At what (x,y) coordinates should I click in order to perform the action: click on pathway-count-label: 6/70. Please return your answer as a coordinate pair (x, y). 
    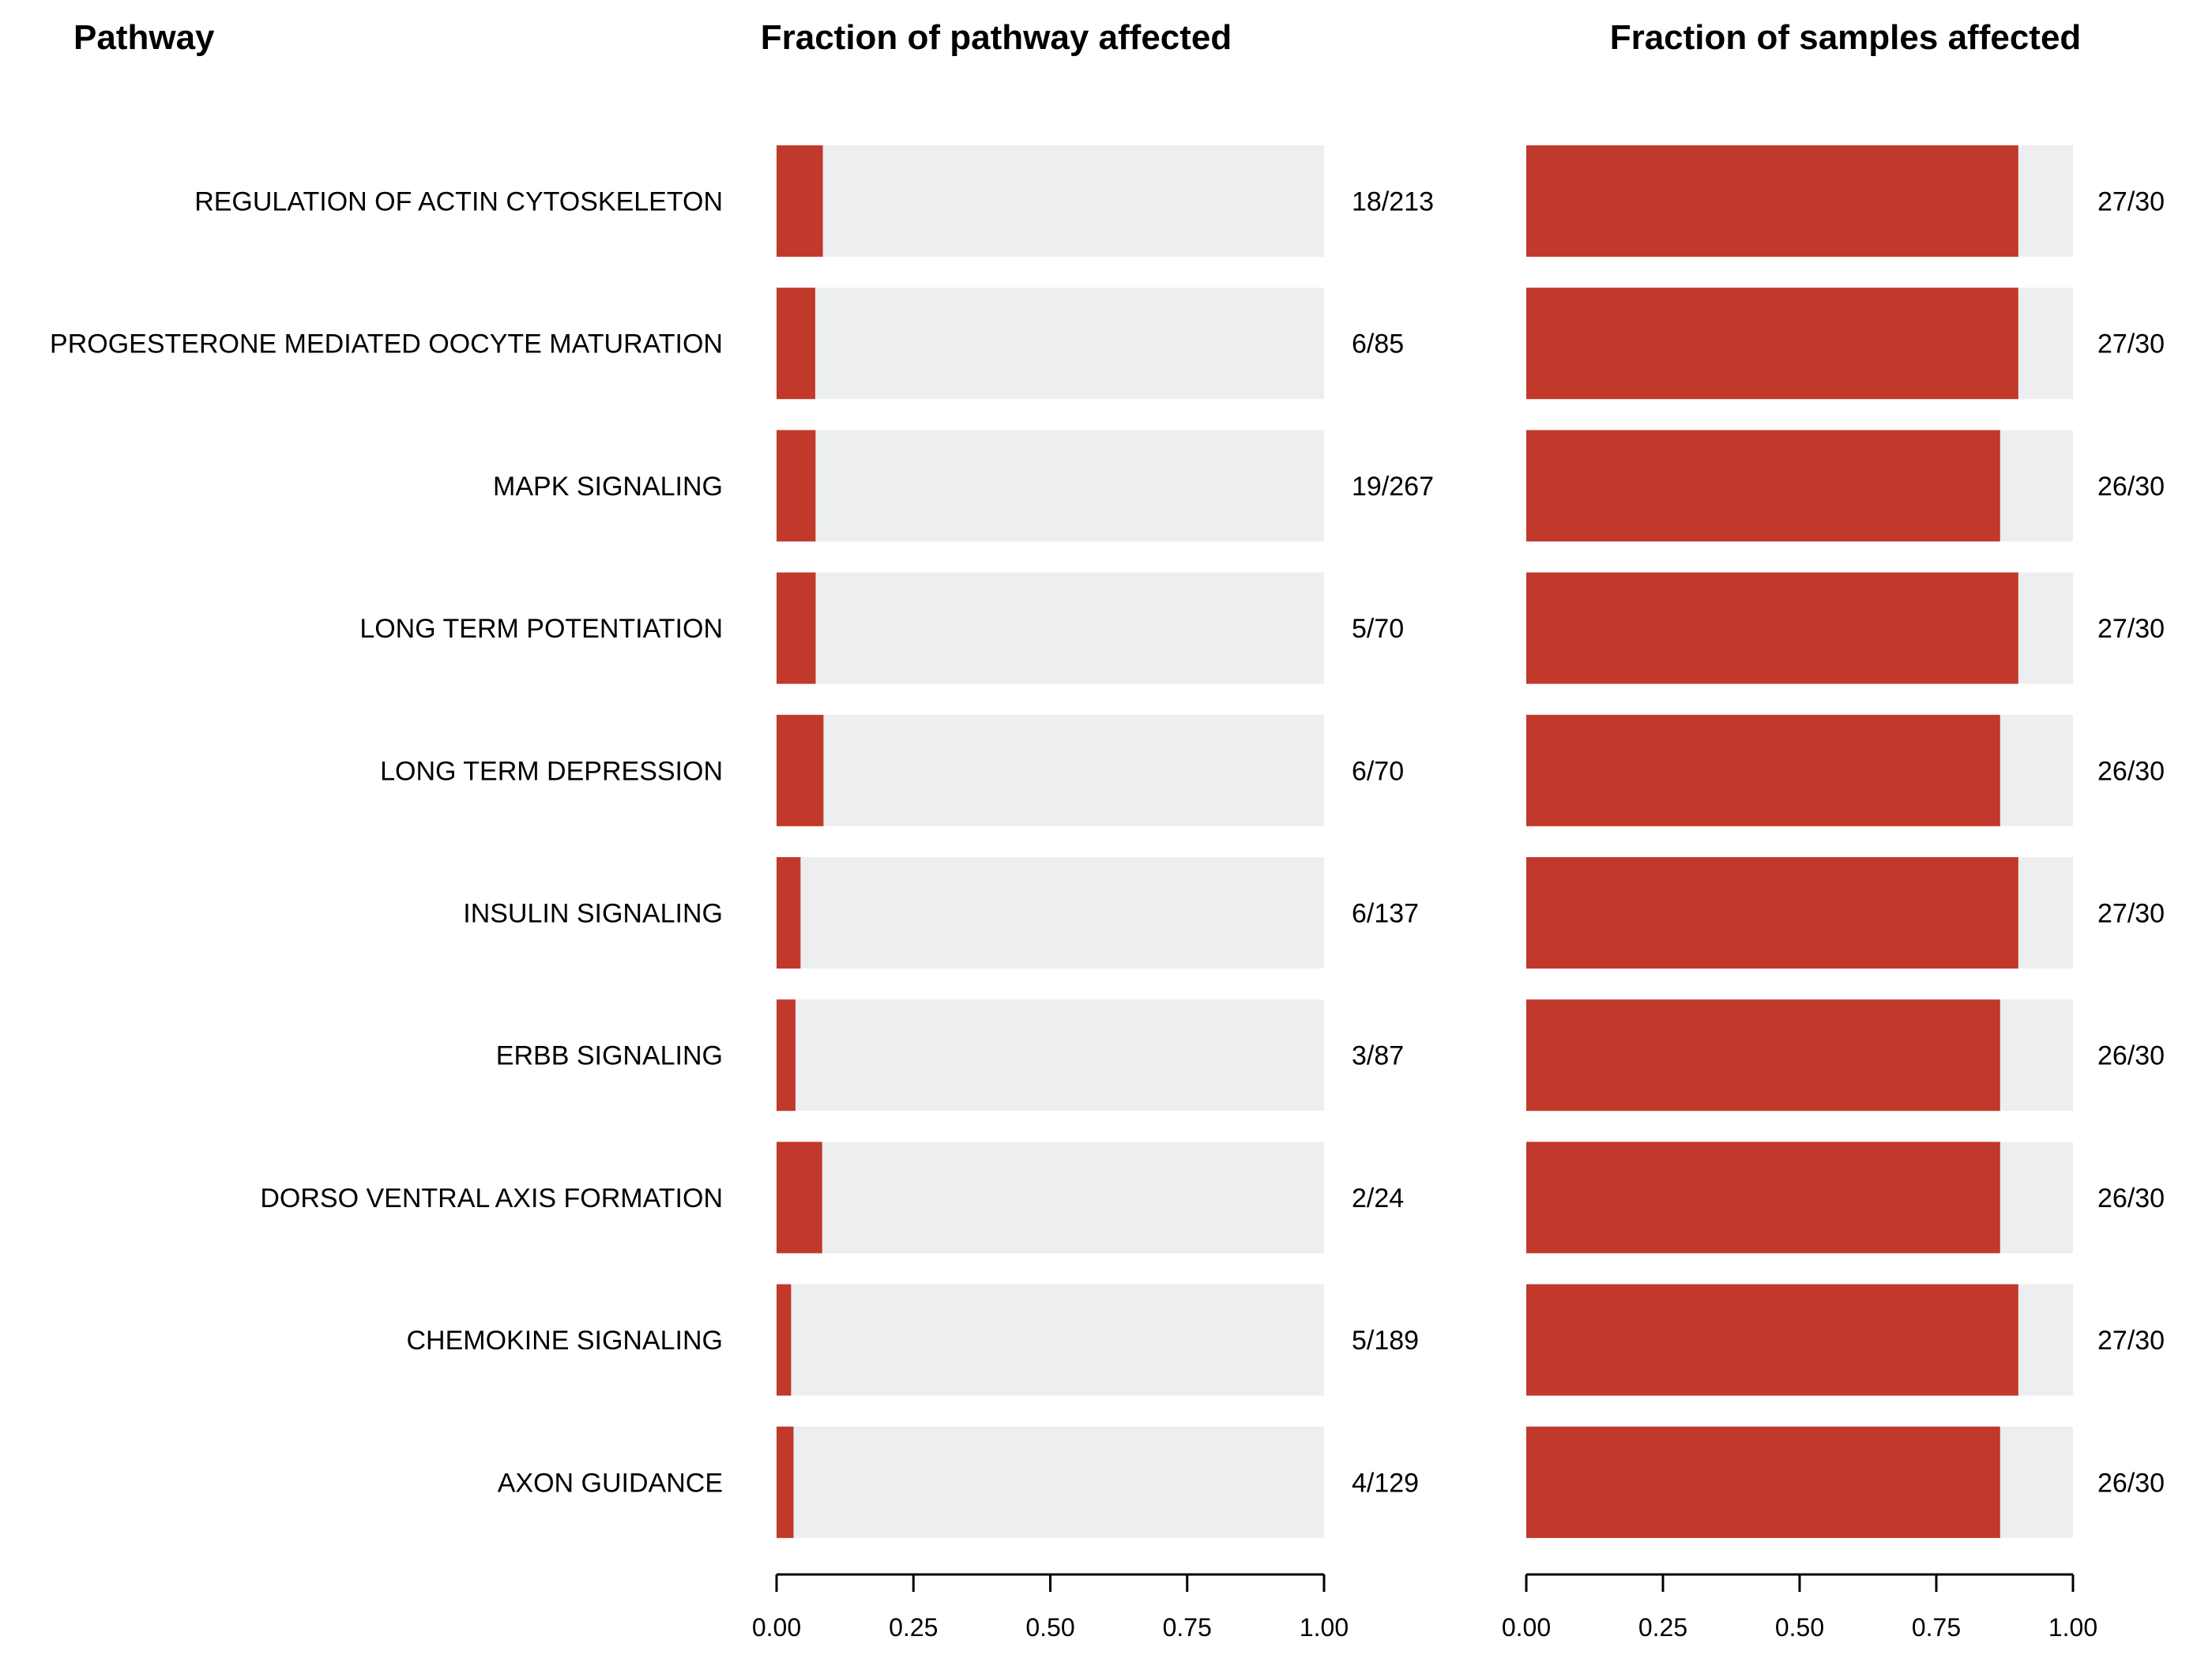
    Looking at the image, I should click on (1378, 771).